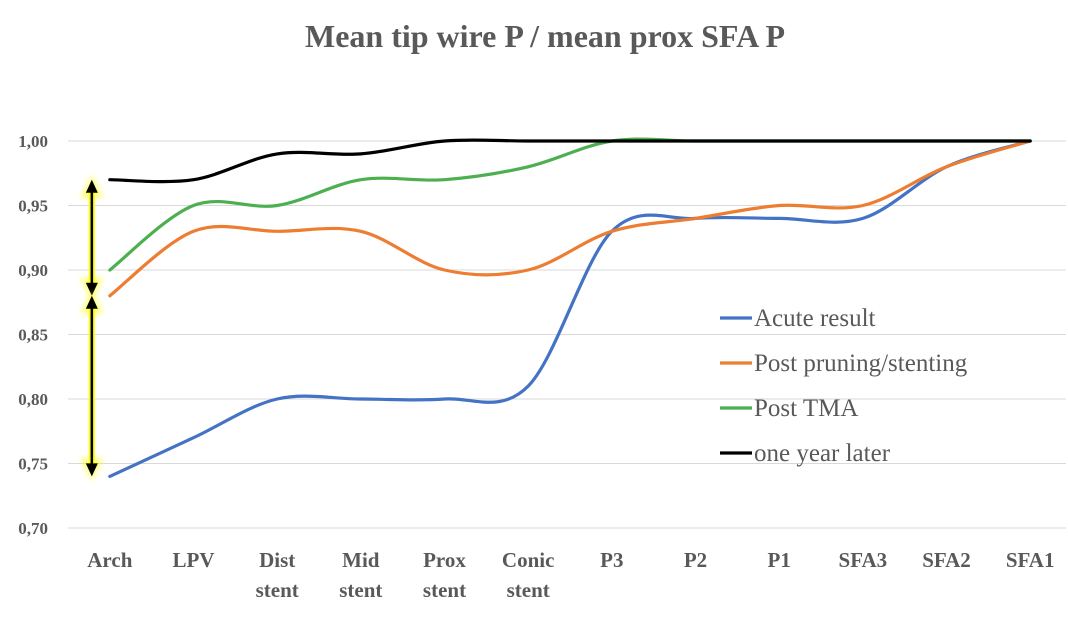 Image resolution: width=1068 pixels, height=618 pixels. What do you see at coordinates (822, 453) in the screenshot?
I see `legend-label: one year later` at bounding box center [822, 453].